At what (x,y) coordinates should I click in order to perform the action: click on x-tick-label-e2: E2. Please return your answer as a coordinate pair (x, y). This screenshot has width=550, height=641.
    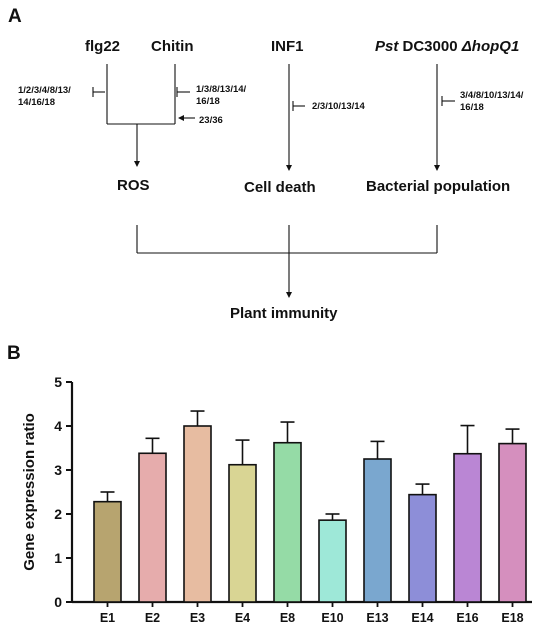
    Looking at the image, I should click on (152, 618).